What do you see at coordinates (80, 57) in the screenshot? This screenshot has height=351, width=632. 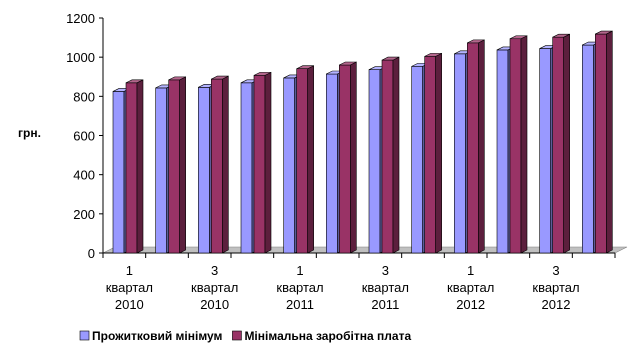 I see `y-tick-label: 1000` at bounding box center [80, 57].